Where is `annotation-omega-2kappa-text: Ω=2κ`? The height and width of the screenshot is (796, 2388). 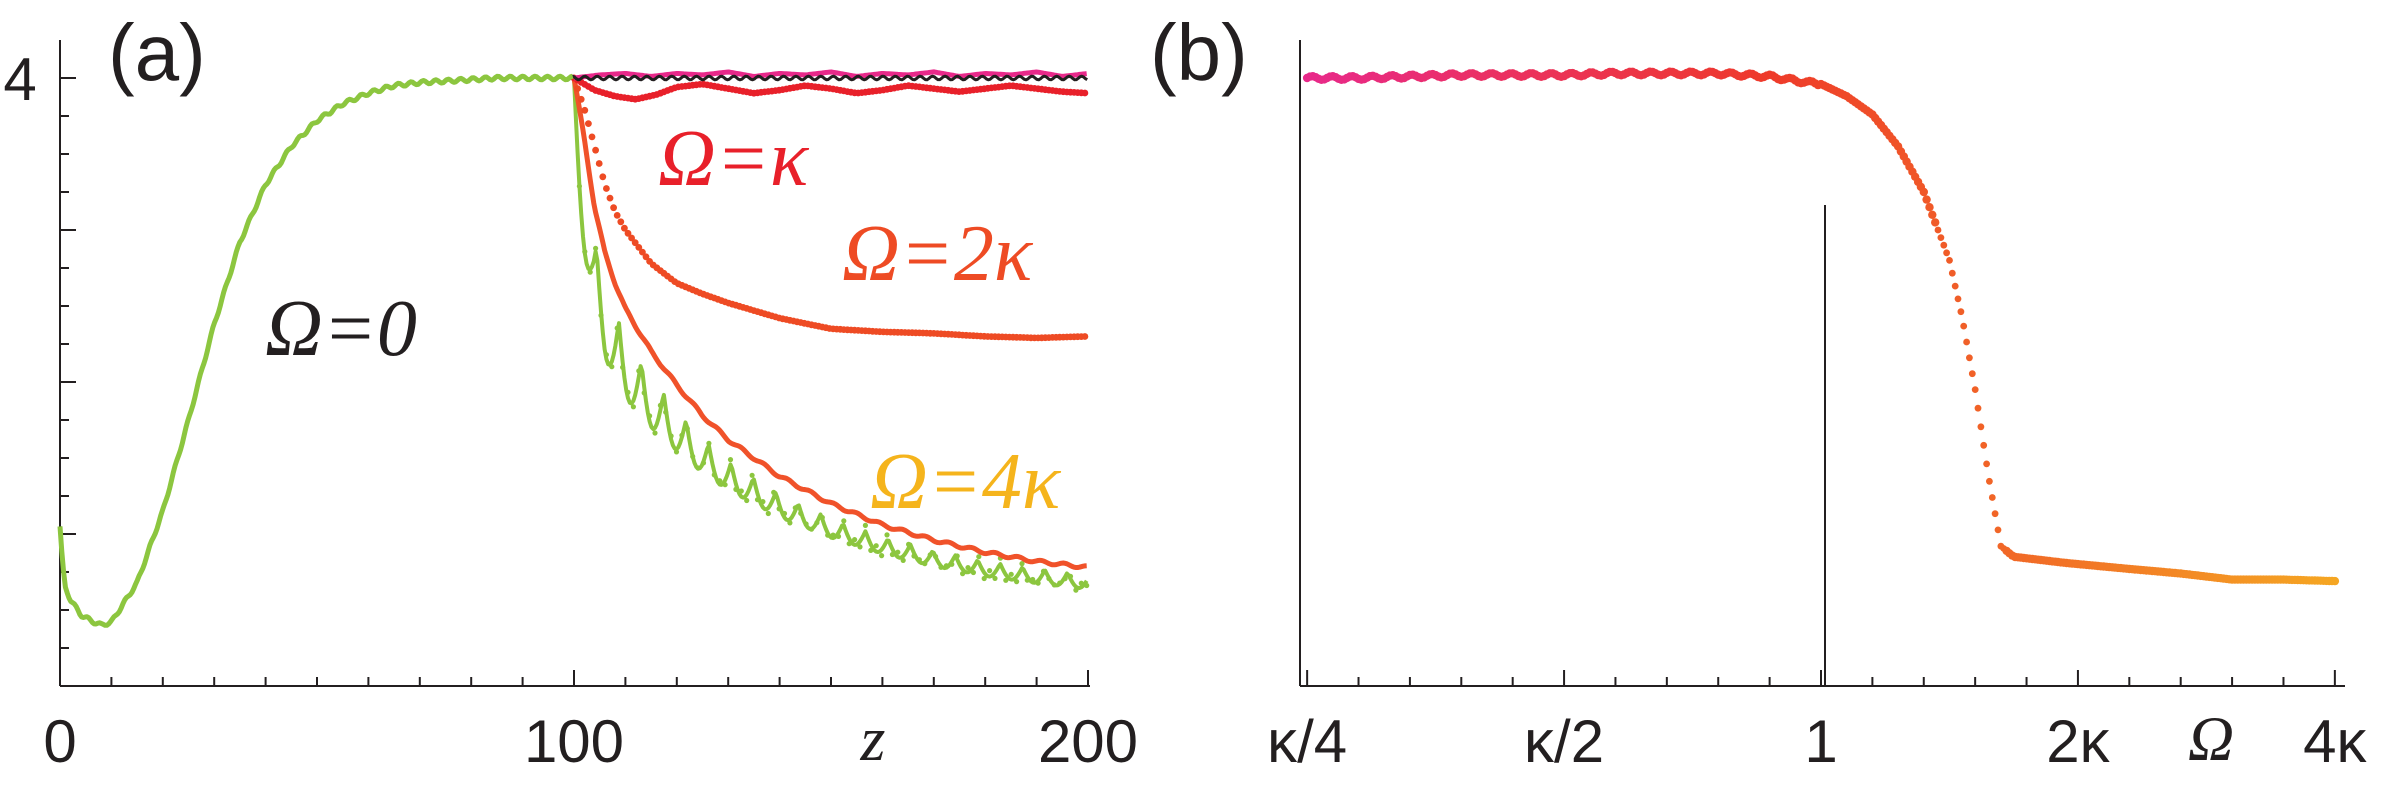 annotation-omega-2kappa-text: Ω=2κ is located at coordinates (938, 254).